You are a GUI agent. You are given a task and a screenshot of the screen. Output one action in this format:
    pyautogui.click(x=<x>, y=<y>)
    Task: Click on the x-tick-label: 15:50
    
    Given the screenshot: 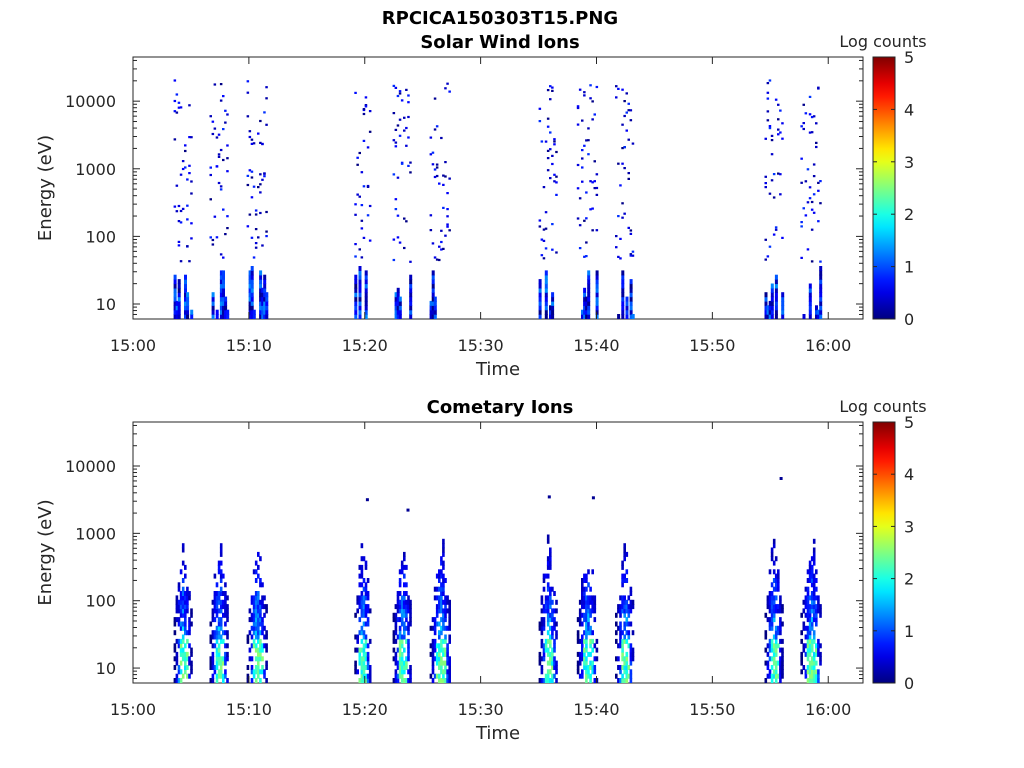 What is the action you would take?
    pyautogui.click(x=712, y=709)
    